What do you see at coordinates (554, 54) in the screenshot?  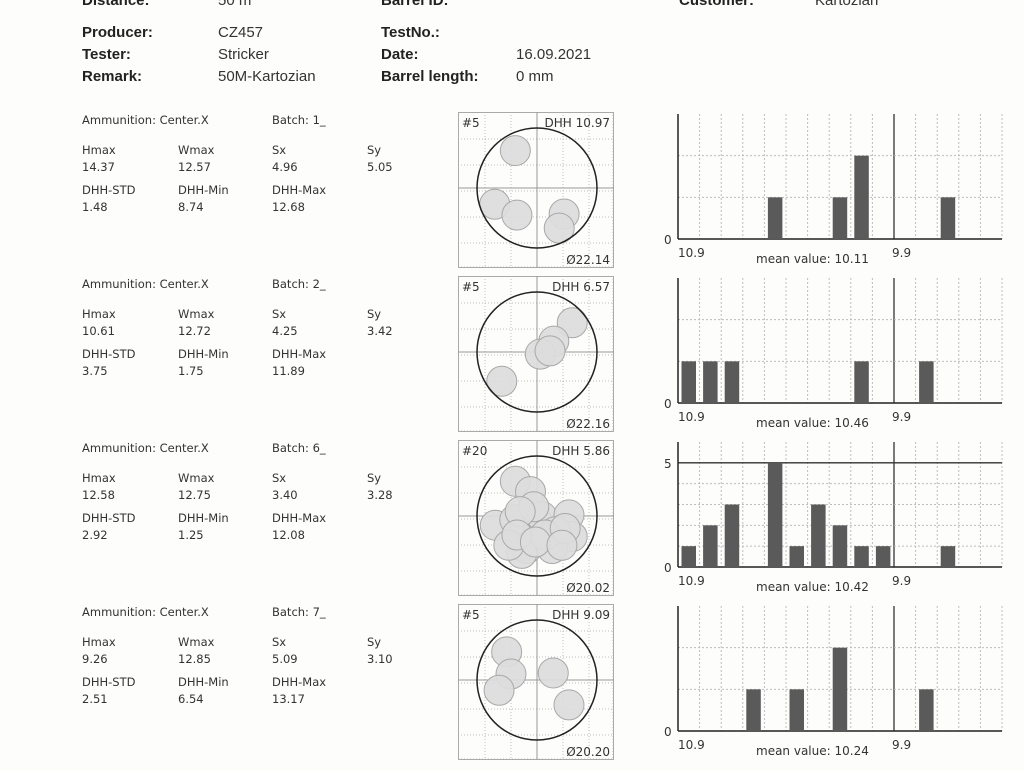 I see `header-value: 16.09.2021` at bounding box center [554, 54].